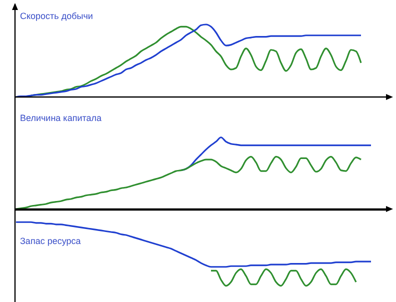 The image size is (396, 302). Describe the element at coordinates (56, 16) in the screenshot. I see `chart-title: Скорость добычи` at that location.